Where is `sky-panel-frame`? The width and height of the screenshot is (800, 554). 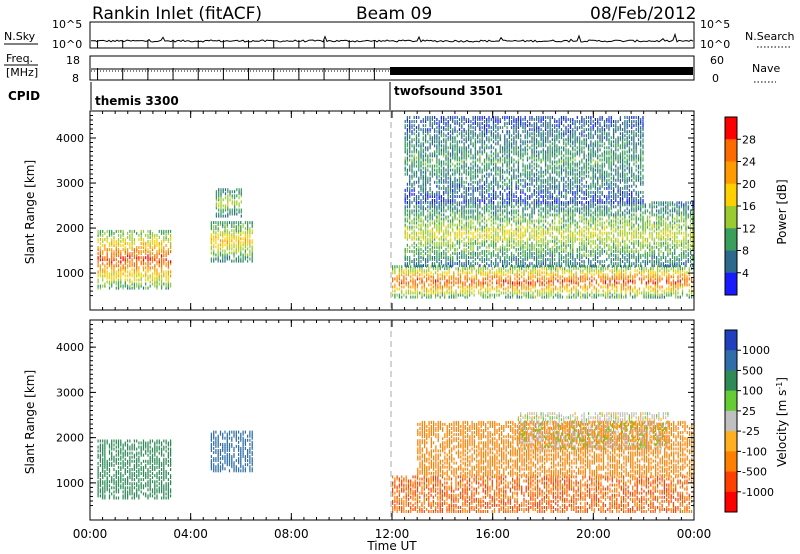
sky-panel-frame is located at coordinates (392, 35).